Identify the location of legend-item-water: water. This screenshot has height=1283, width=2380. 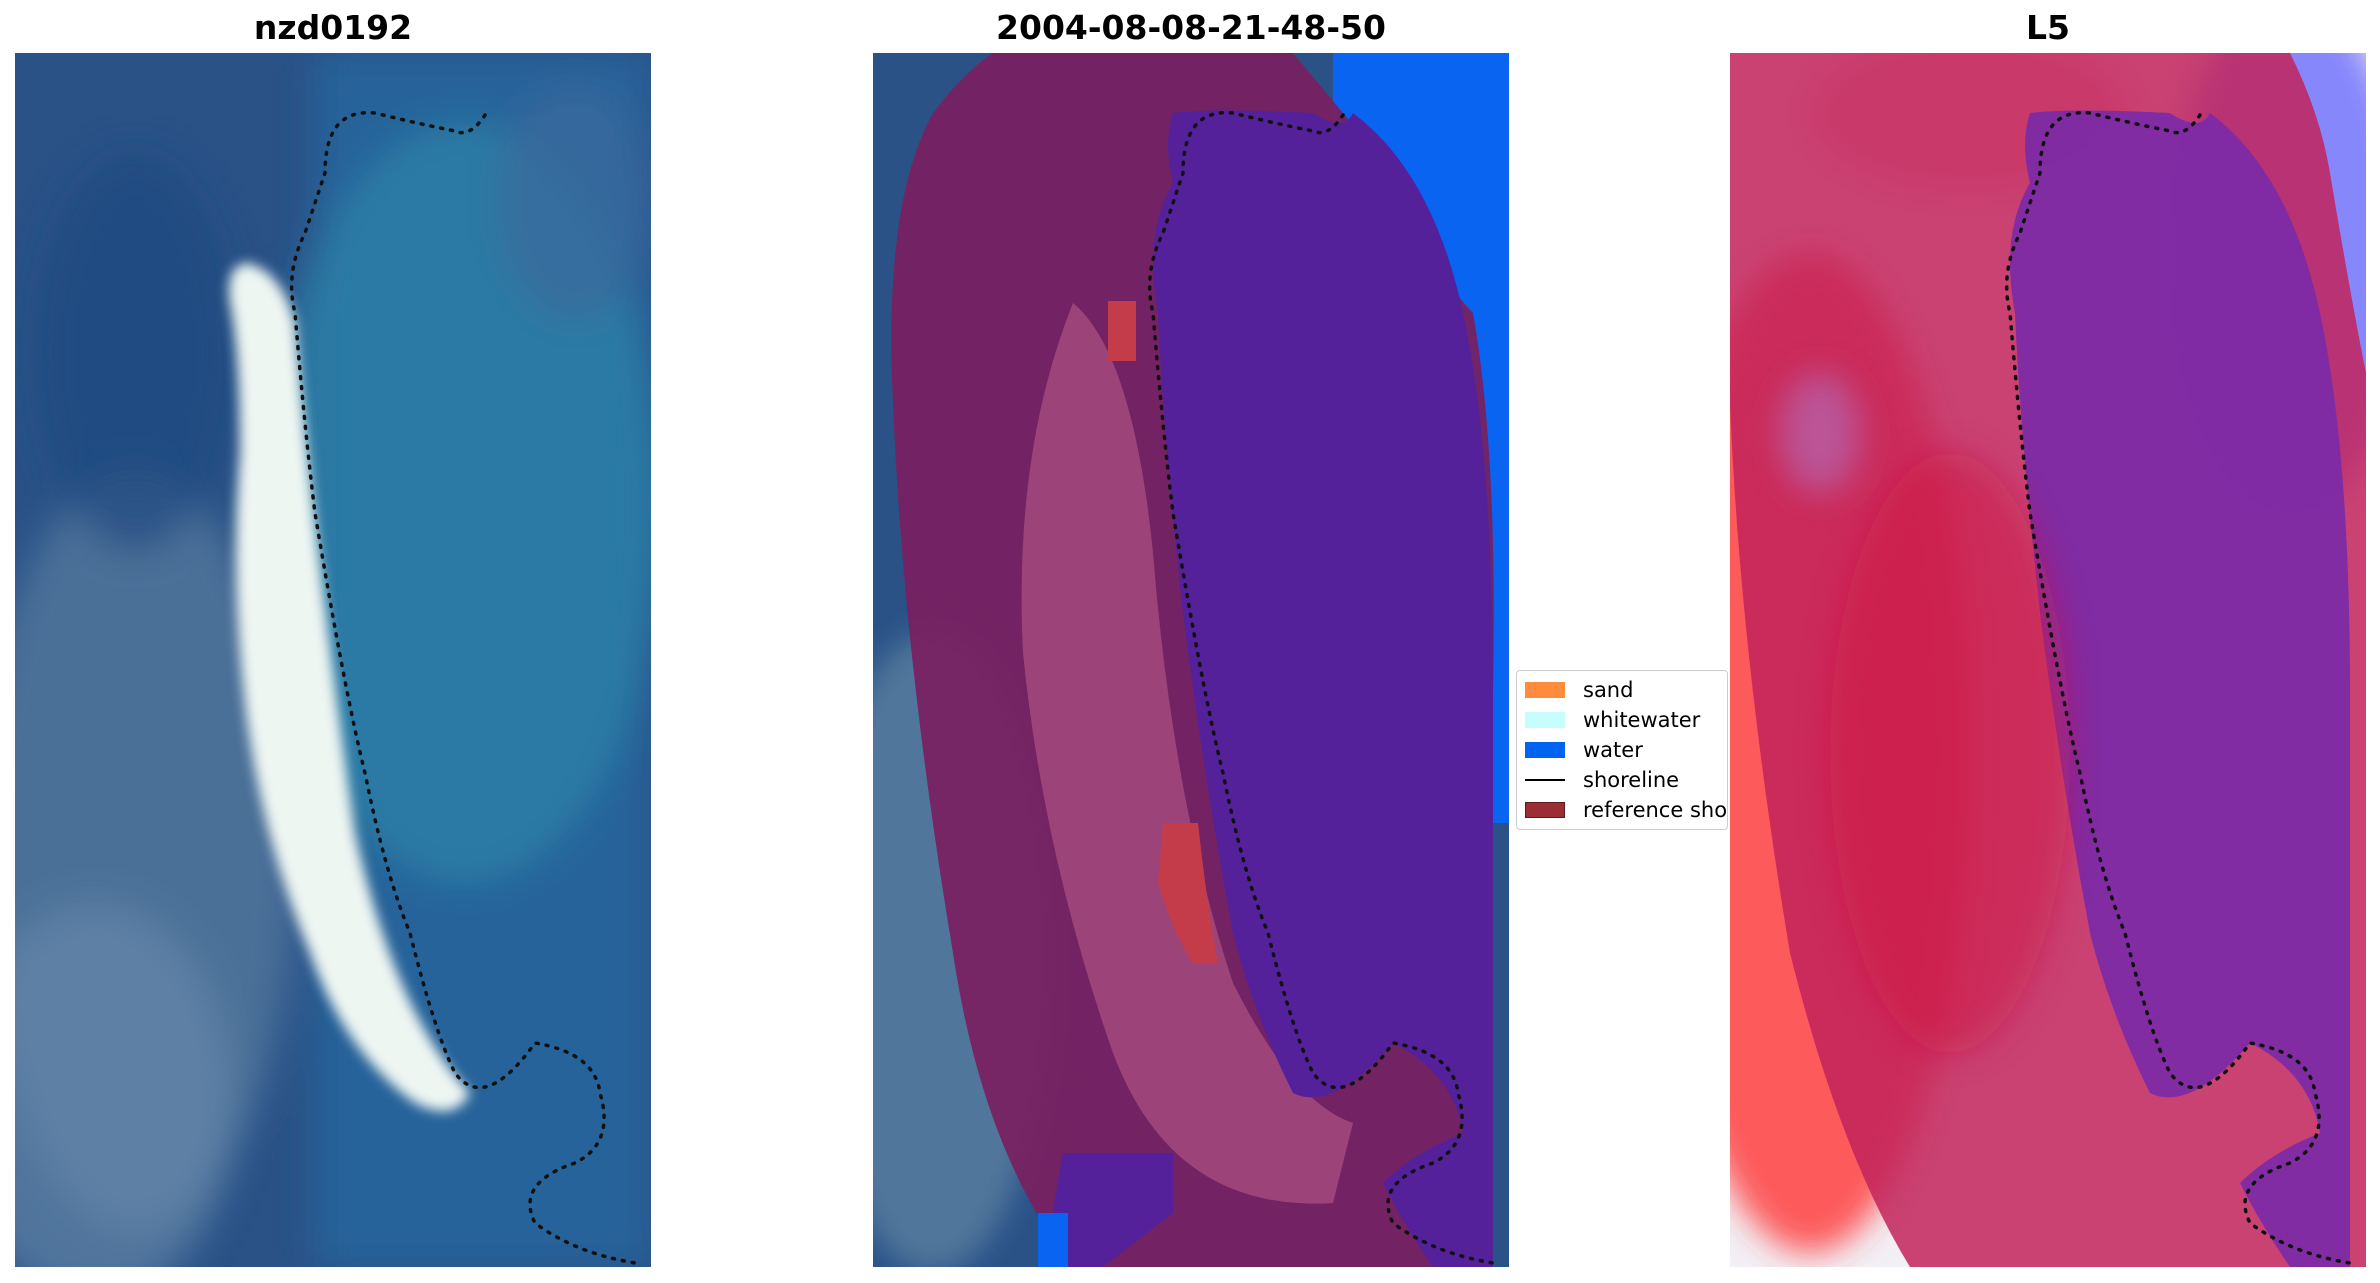
(1584, 750).